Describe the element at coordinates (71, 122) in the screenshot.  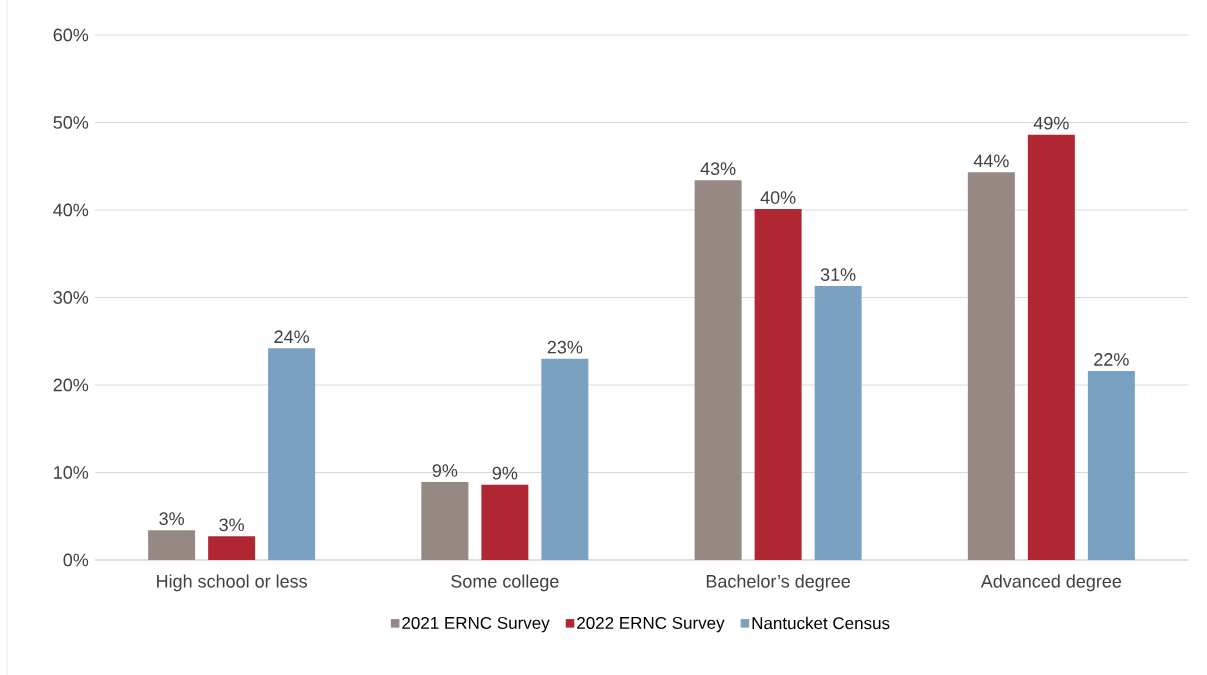
I see `y-tick-label: 50%` at that location.